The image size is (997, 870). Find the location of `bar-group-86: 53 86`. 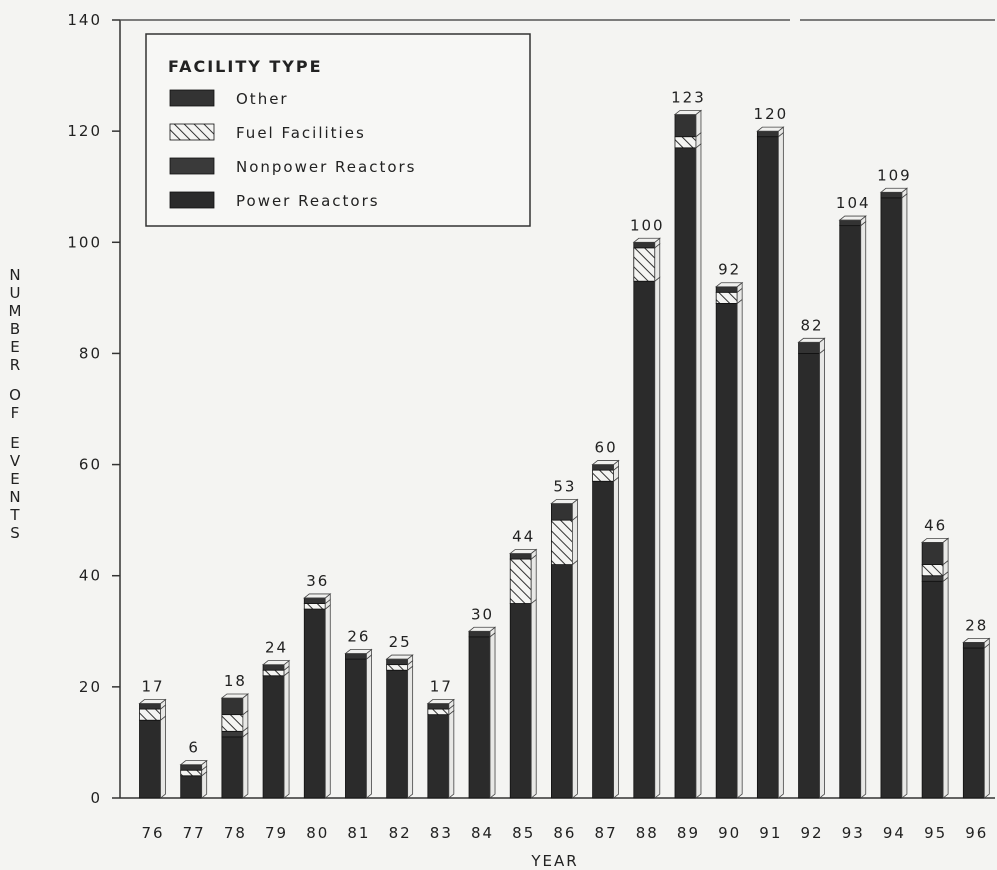

bar-group-86: 53 86 is located at coordinates (564, 659).